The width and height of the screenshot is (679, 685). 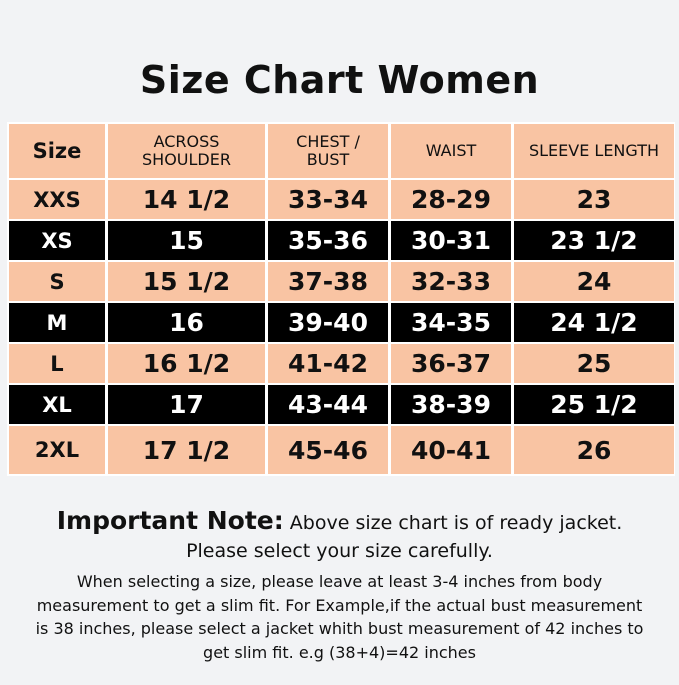 What do you see at coordinates (57, 240) in the screenshot?
I see `size-label: XS` at bounding box center [57, 240].